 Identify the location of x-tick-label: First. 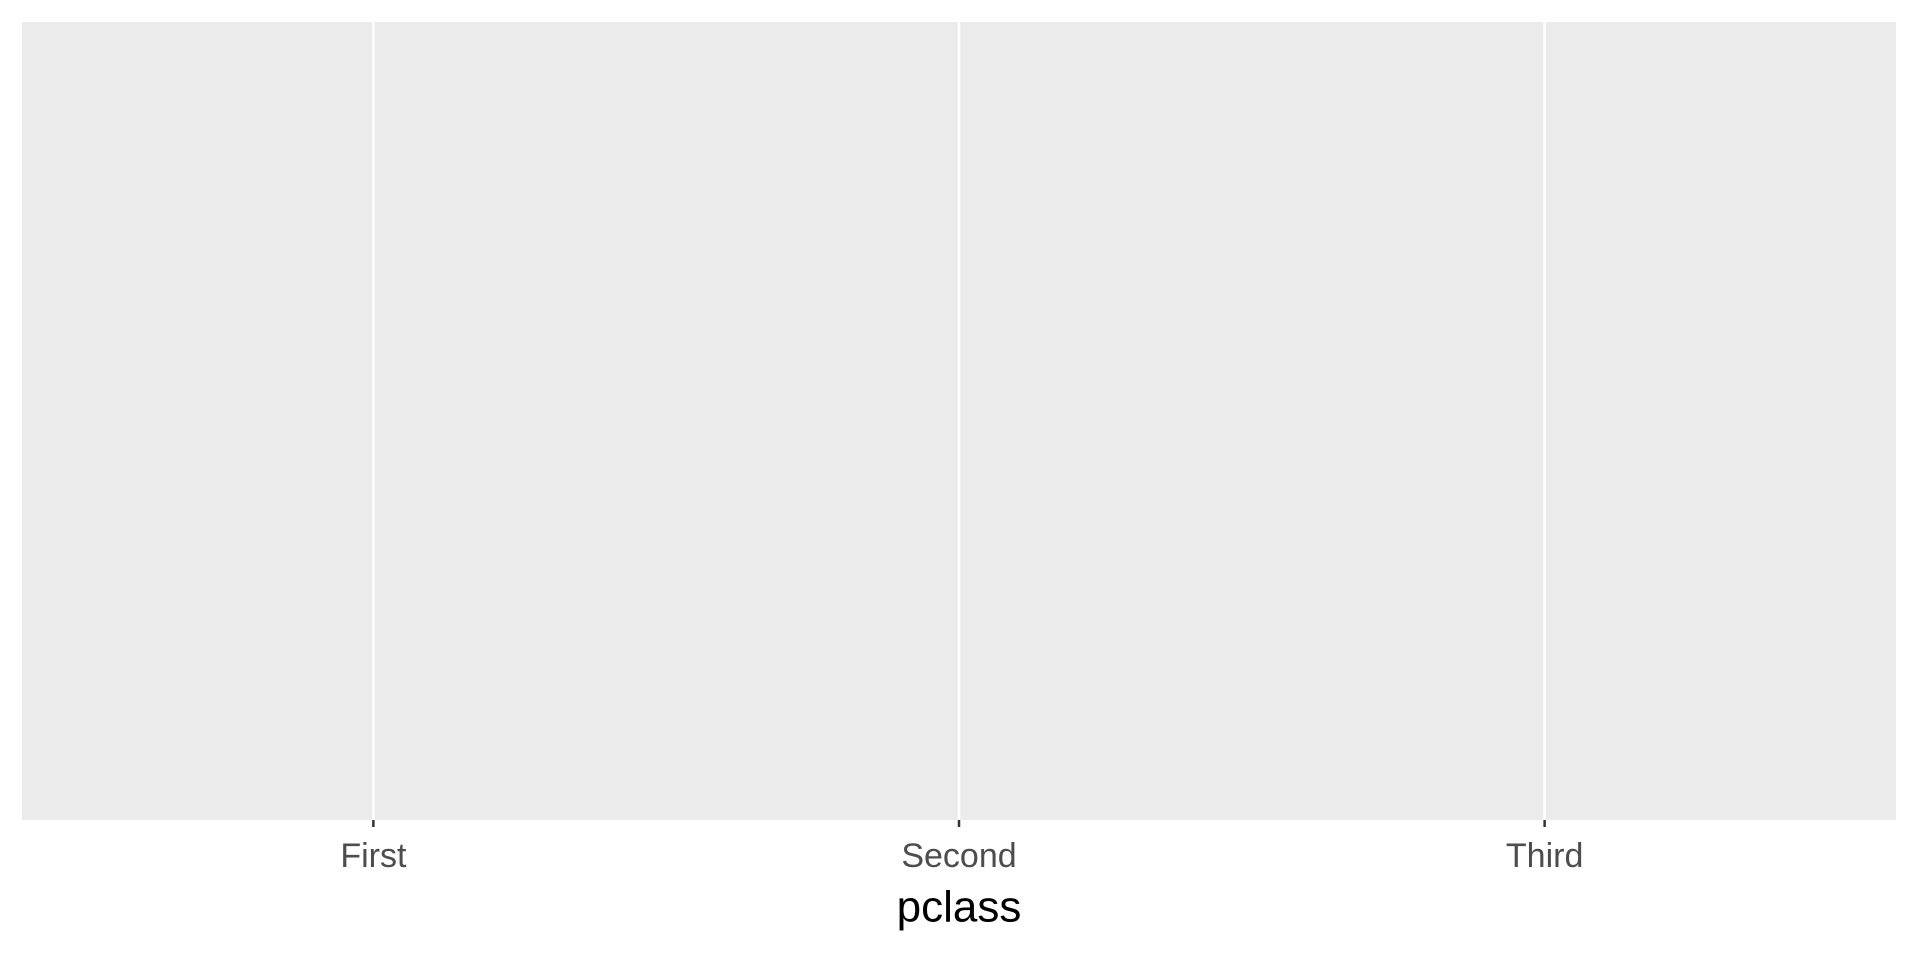
(373, 856).